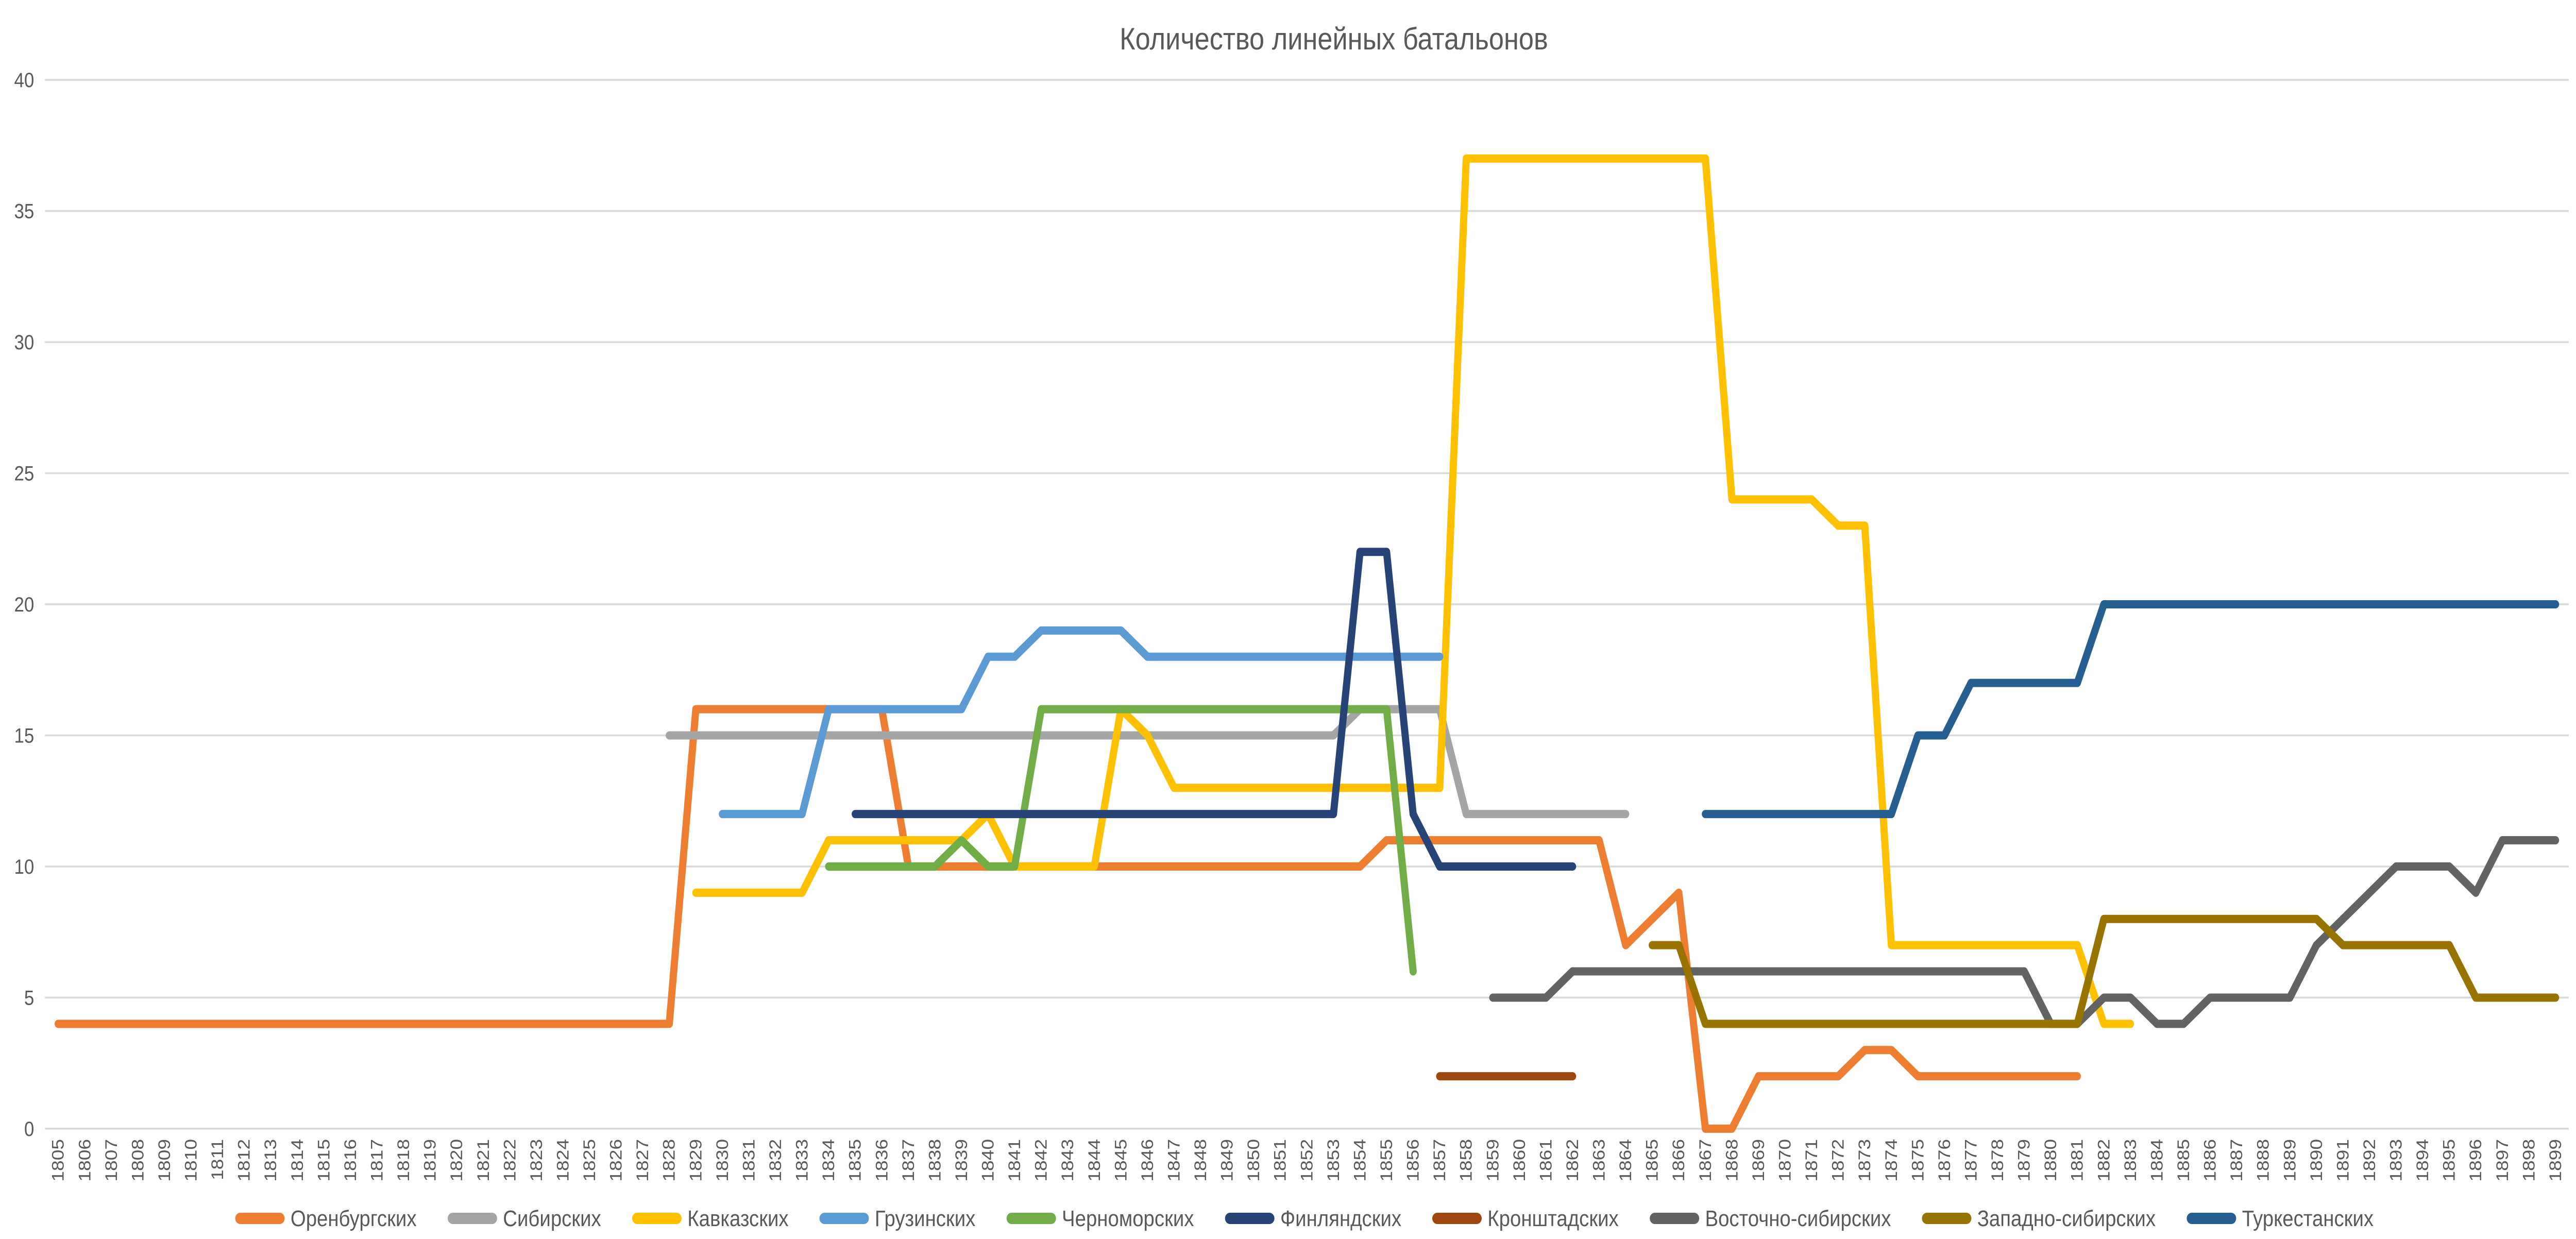 Image resolution: width=2576 pixels, height=1239 pixels. What do you see at coordinates (2316, 1160) in the screenshot?
I see `x-tick-label: 1890` at bounding box center [2316, 1160].